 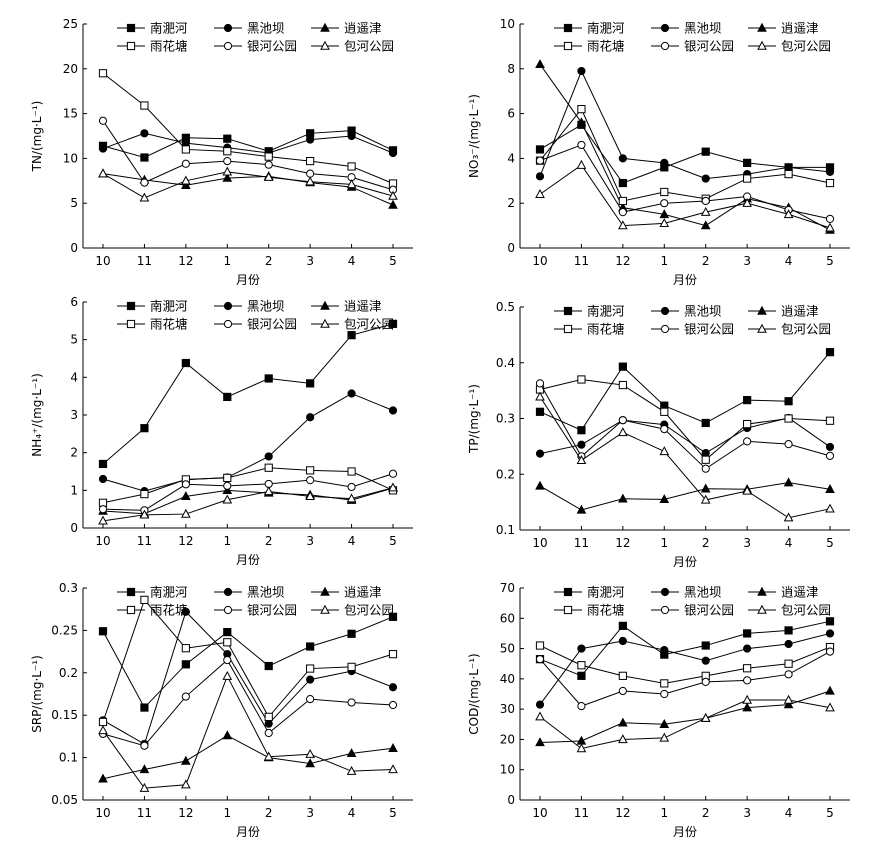 I want to click on x-tick-label: 3, so click(x=310, y=261).